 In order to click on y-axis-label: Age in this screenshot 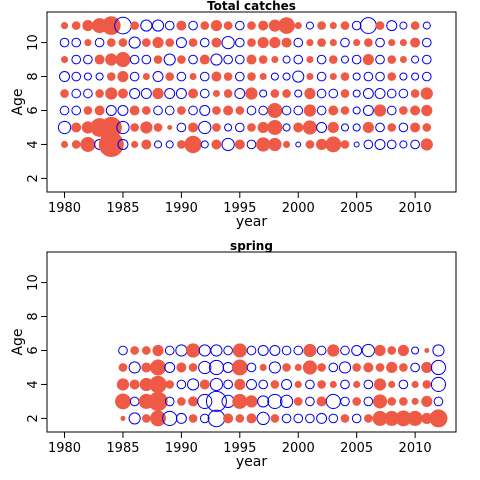, I will do `click(18, 101)`.